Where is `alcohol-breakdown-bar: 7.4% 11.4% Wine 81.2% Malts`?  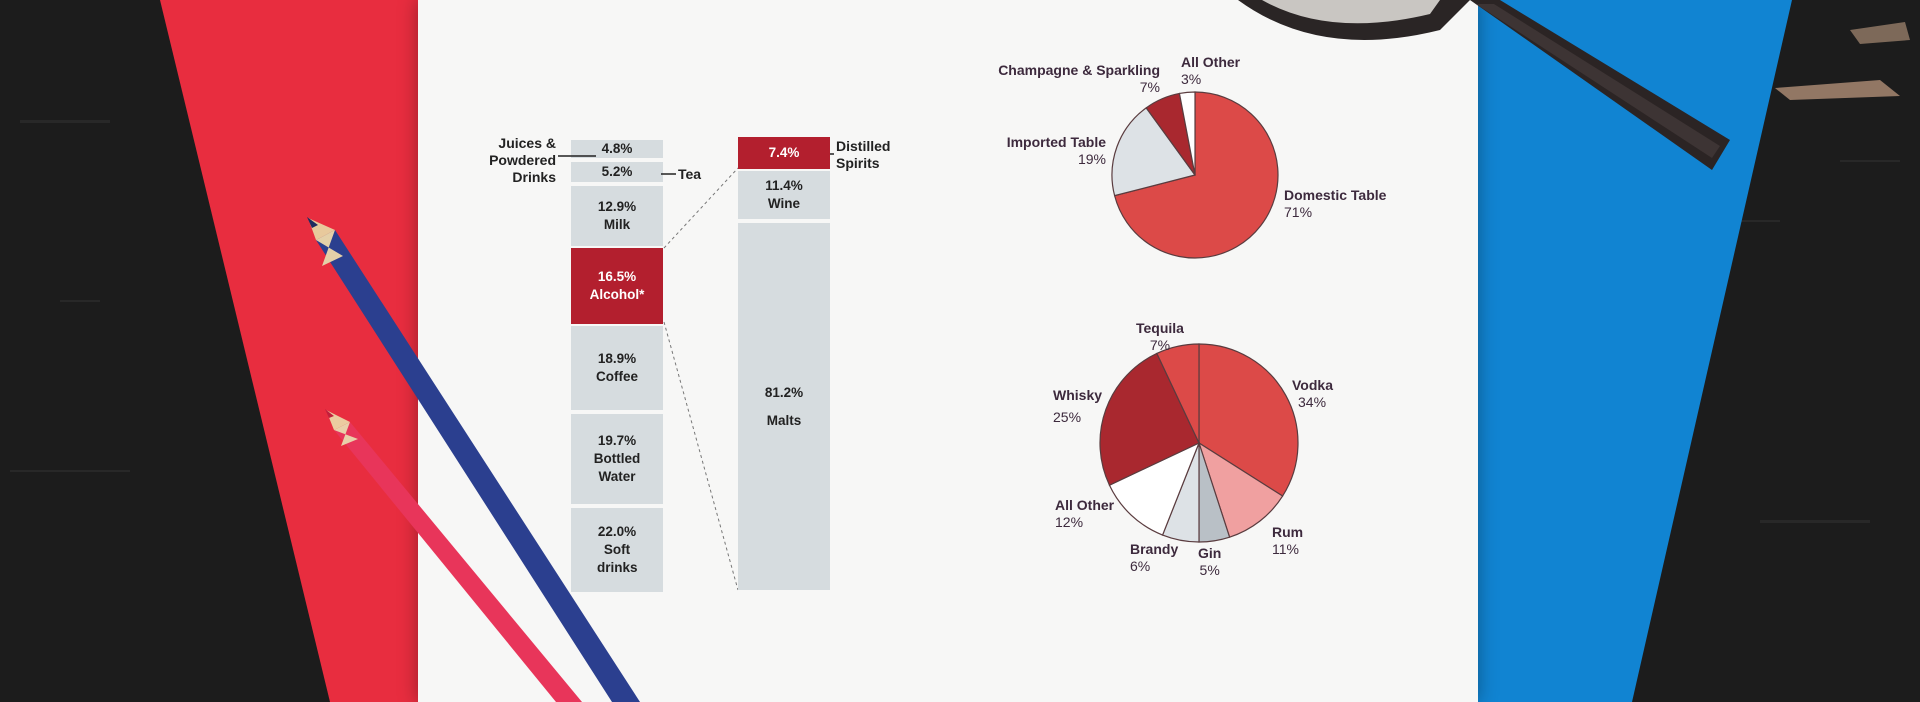 alcohol-breakdown-bar: 7.4% 11.4% Wine 81.2% Malts is located at coordinates (784, 363).